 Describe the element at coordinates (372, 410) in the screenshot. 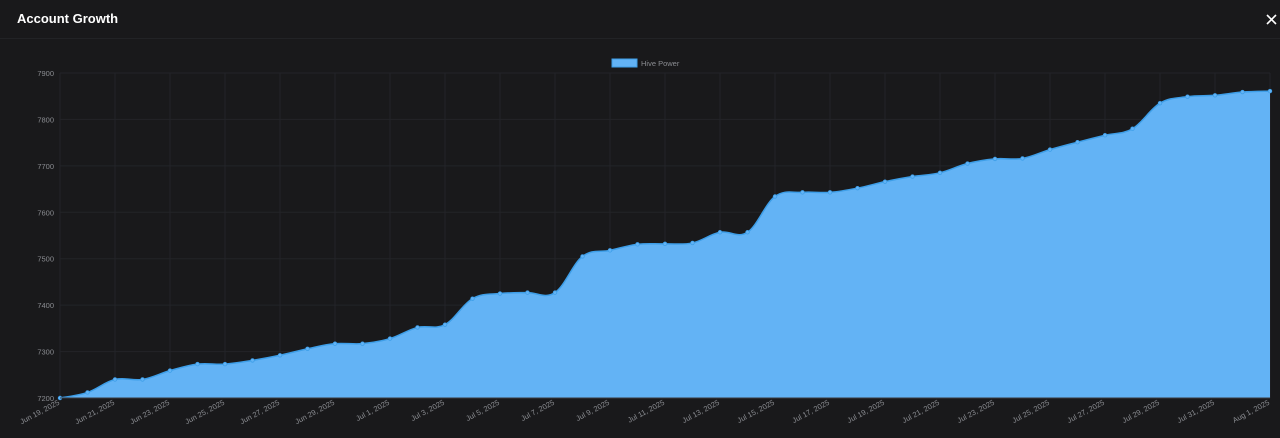

I see `x-tick-label: Jul 1, 2025` at that location.